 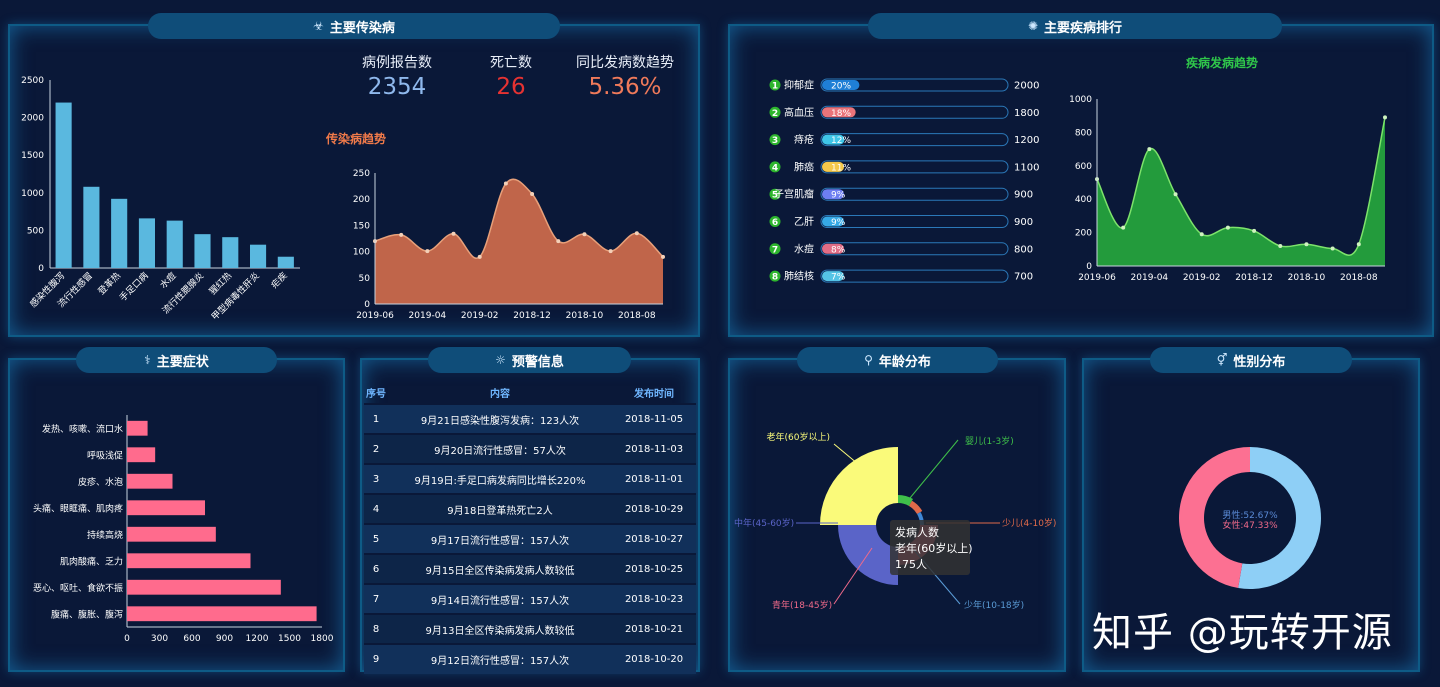 I want to click on ranking-title-text: 主要疾病排行, so click(x=1083, y=28).